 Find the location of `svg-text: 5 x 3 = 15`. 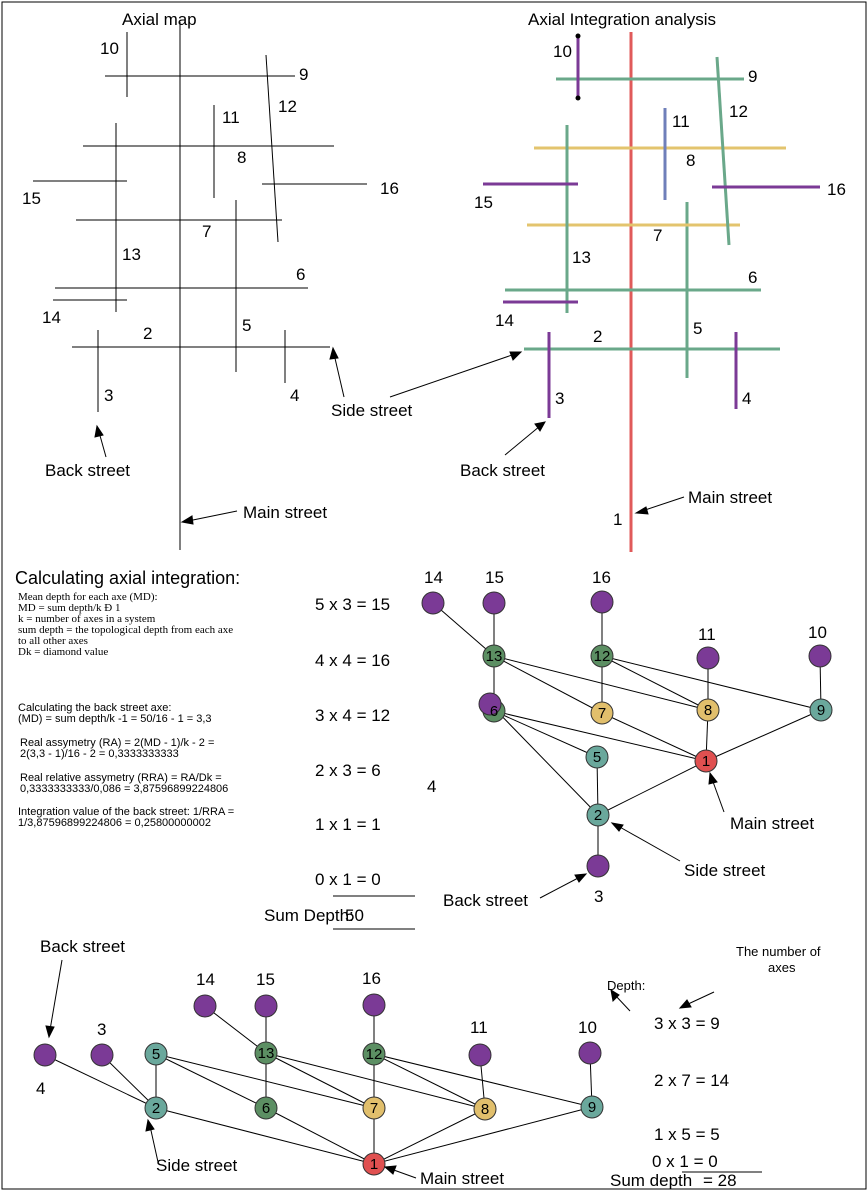

svg-text: 5 x 3 = 15 is located at coordinates (352, 604).